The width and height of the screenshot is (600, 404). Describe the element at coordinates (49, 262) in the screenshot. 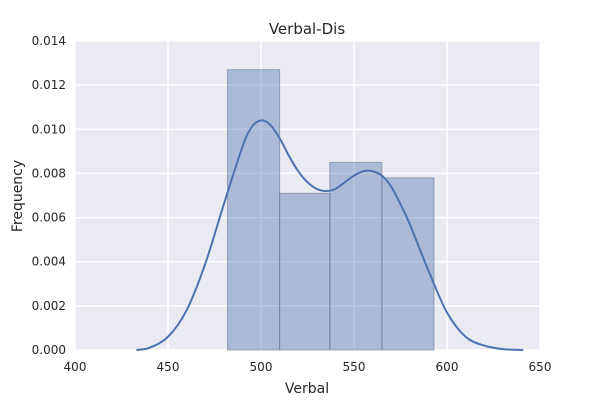

I see `y-tick-label: 0.004` at that location.